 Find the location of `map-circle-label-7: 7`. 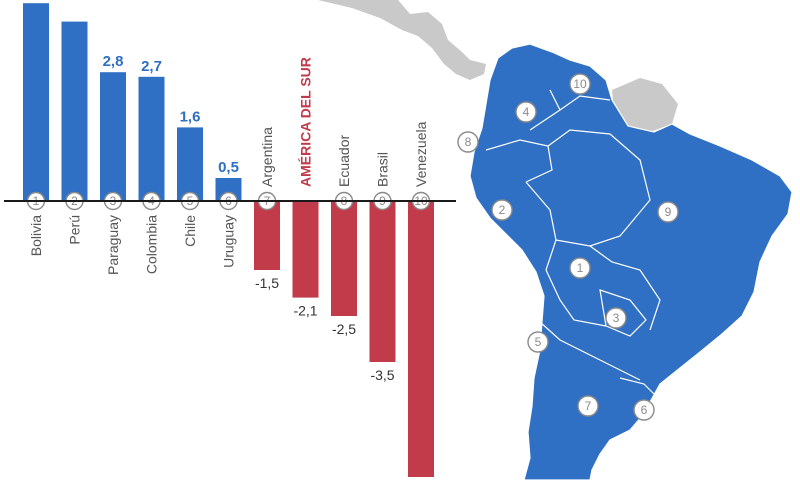

map-circle-label-7: 7 is located at coordinates (588, 406).